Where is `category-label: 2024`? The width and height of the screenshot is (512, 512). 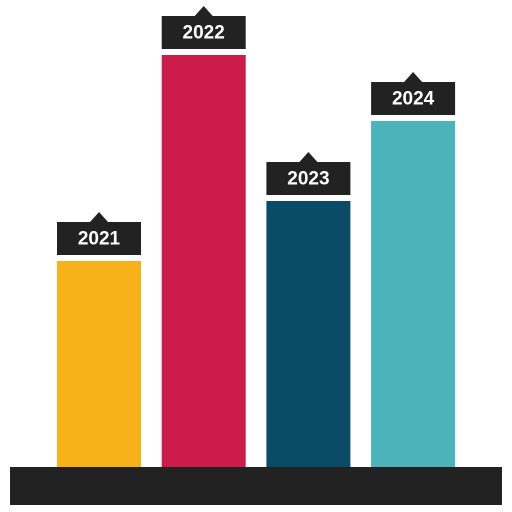
category-label: 2024 is located at coordinates (413, 99).